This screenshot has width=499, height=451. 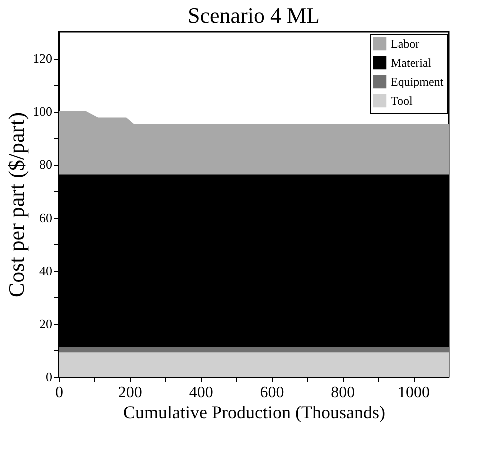 I want to click on x-tick-label: 800, so click(x=343, y=393).